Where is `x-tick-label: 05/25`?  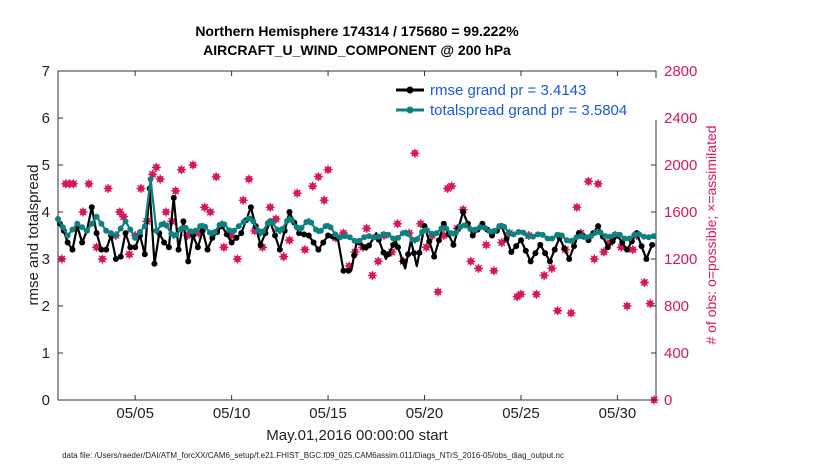 x-tick-label: 05/25 is located at coordinates (521, 413).